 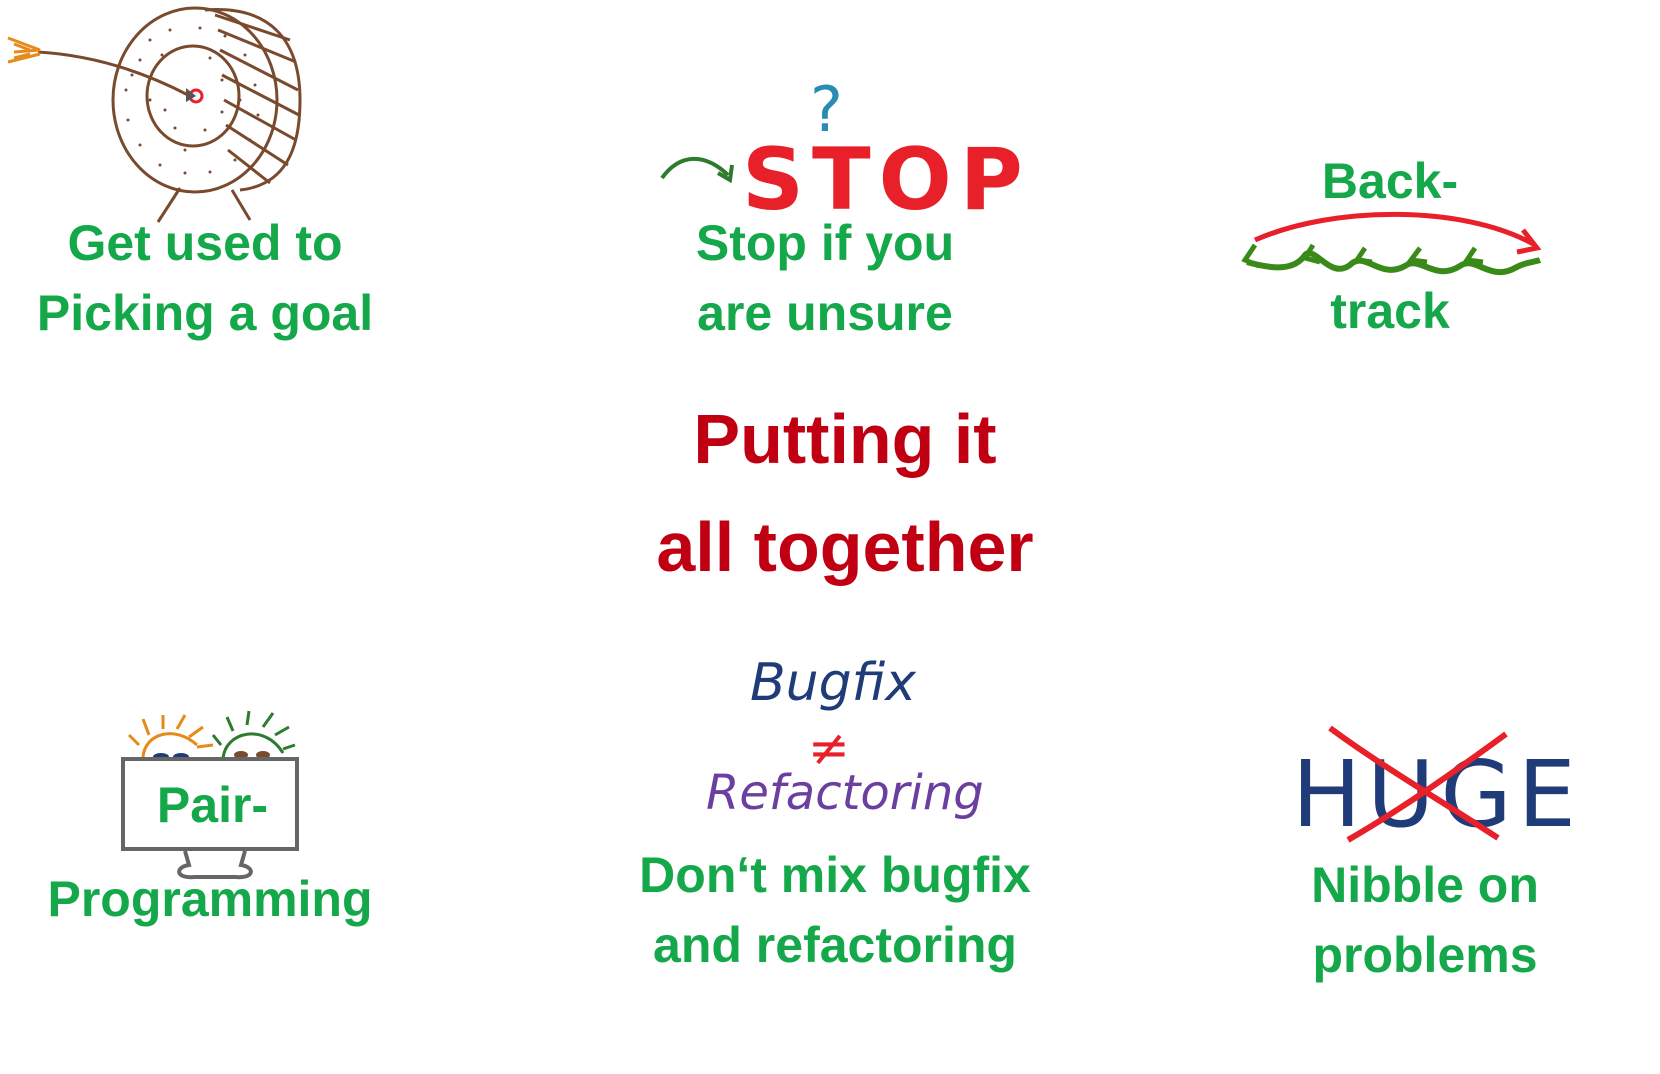 I want to click on goal-caption: Get used to Picking a goal, so click(x=205, y=278).